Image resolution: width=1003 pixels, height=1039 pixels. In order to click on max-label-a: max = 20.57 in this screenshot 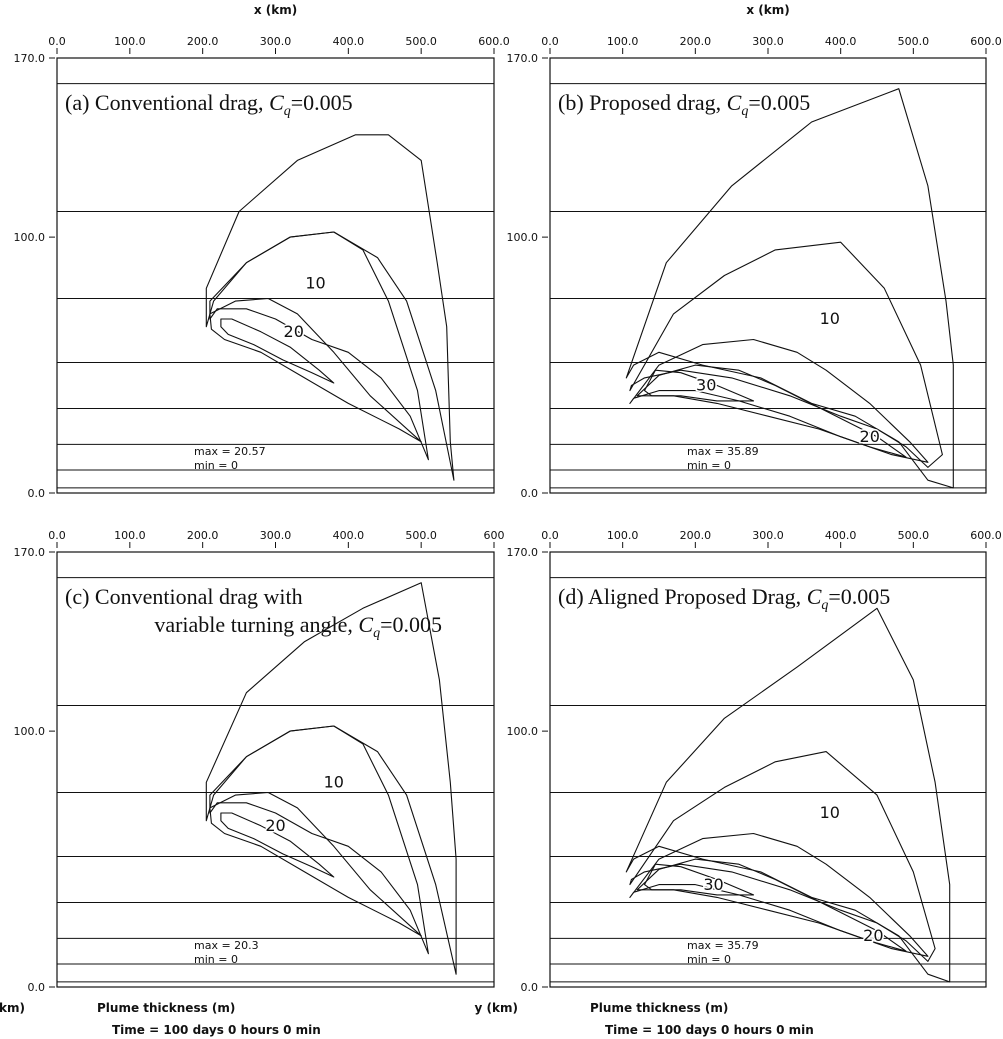, I will do `click(230, 451)`.